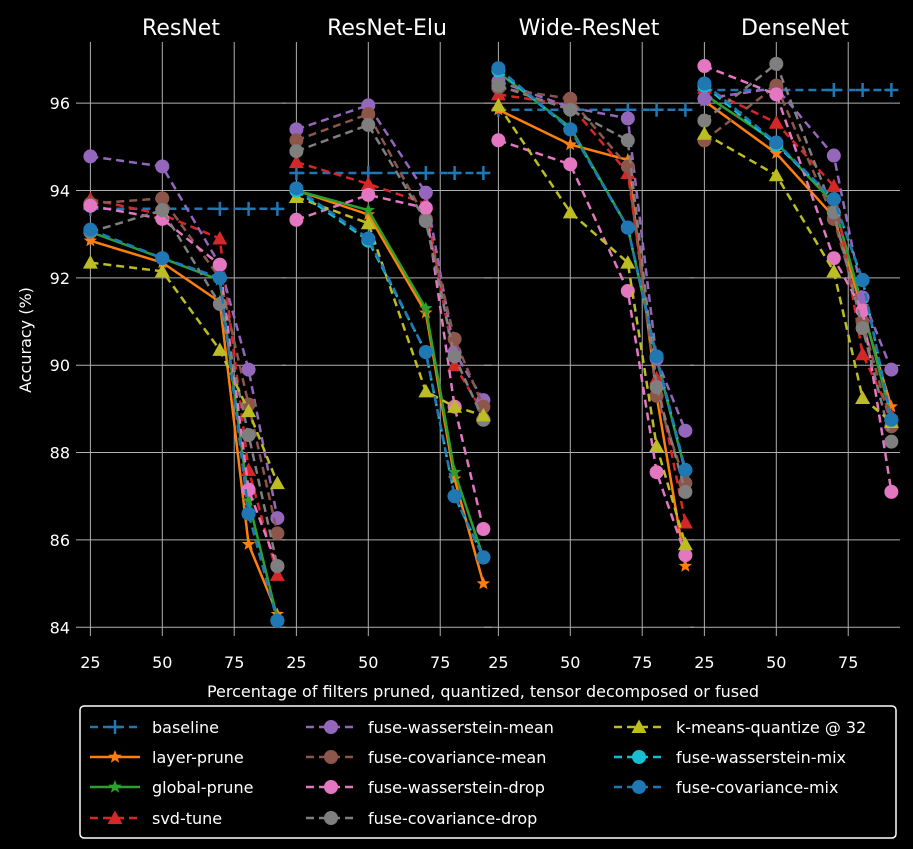 The height and width of the screenshot is (849, 913). I want to click on legend-entry-fuse-wasserstein-mean: fuse-wasserstein-mean, so click(430, 727).